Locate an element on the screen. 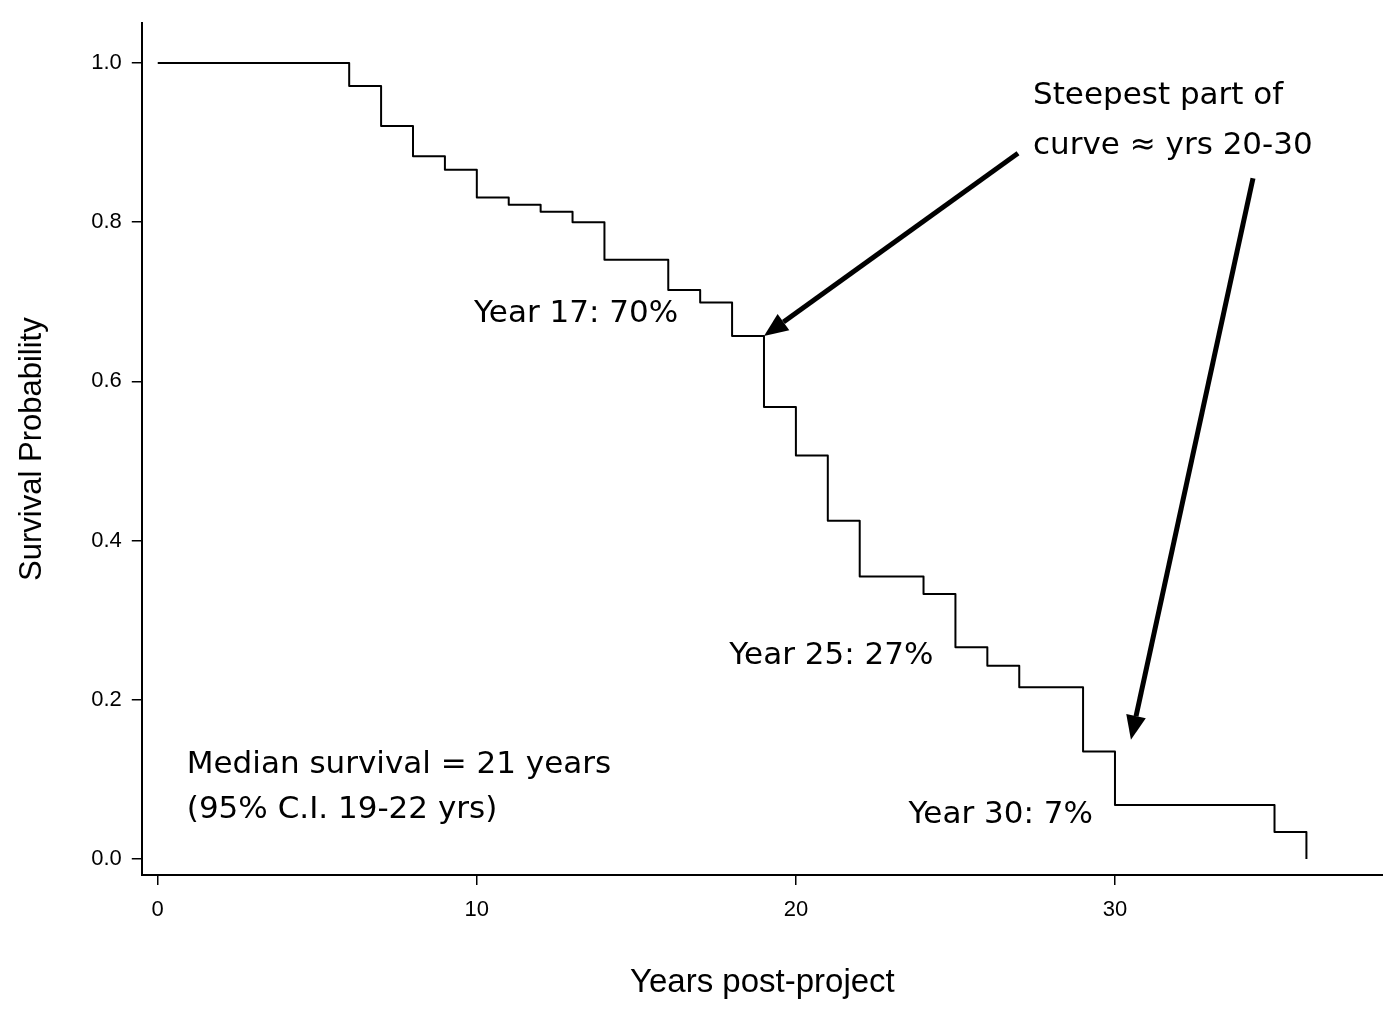  y-tick-label: 0.4 is located at coordinates (106, 539).